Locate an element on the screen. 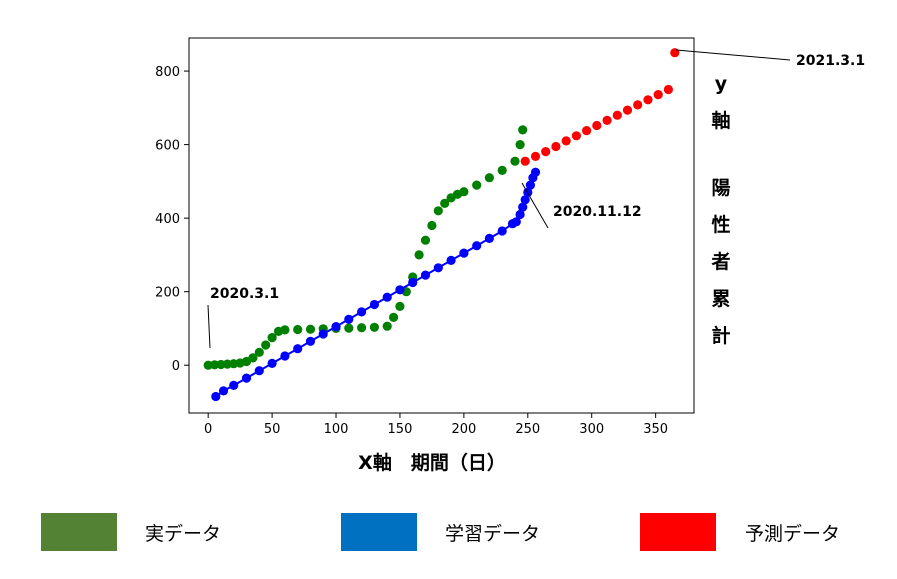 The image size is (897, 579). legend-label-forecast: 予測データ is located at coordinates (793, 534).